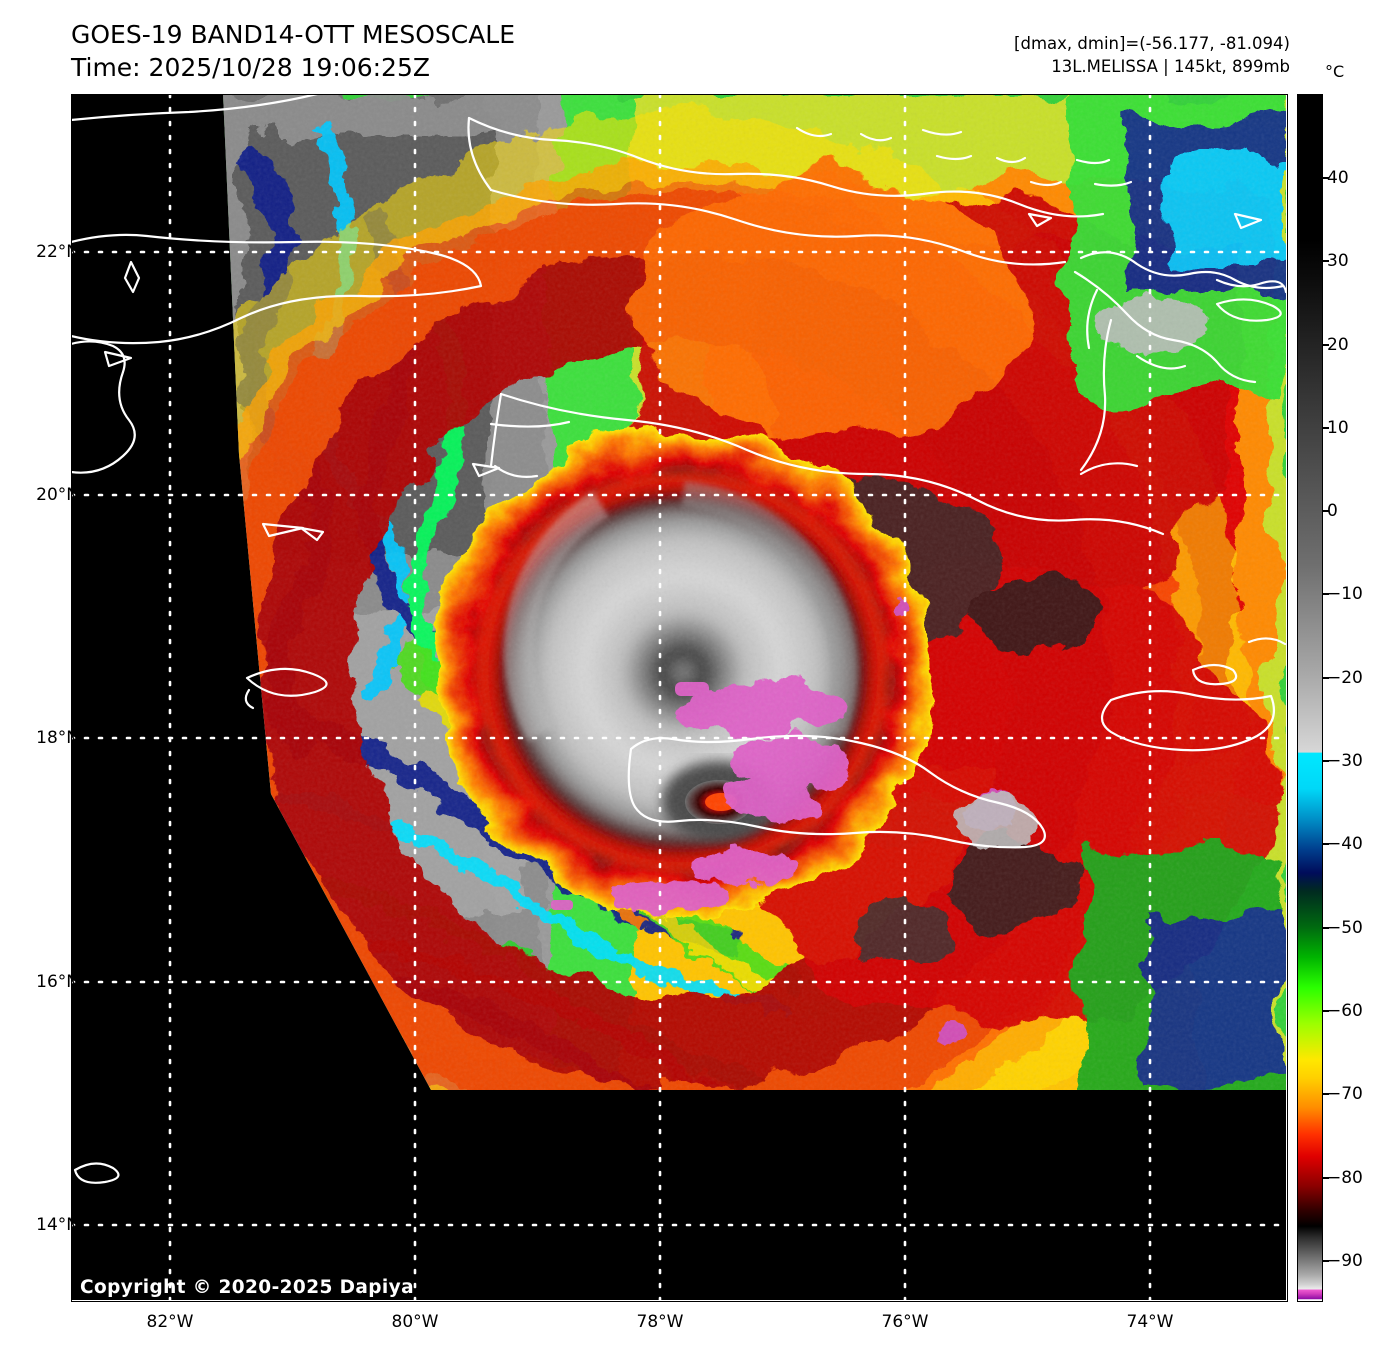 The image size is (1390, 1359). I want to click on colorbar-unit-label: °C, so click(1335, 71).